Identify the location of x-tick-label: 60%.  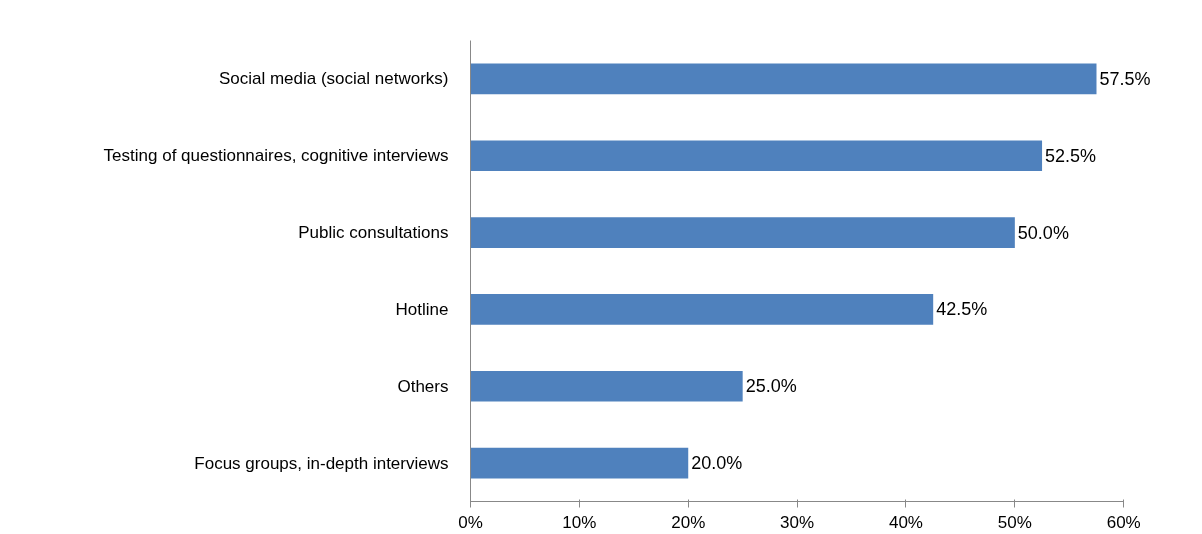
(1123, 522).